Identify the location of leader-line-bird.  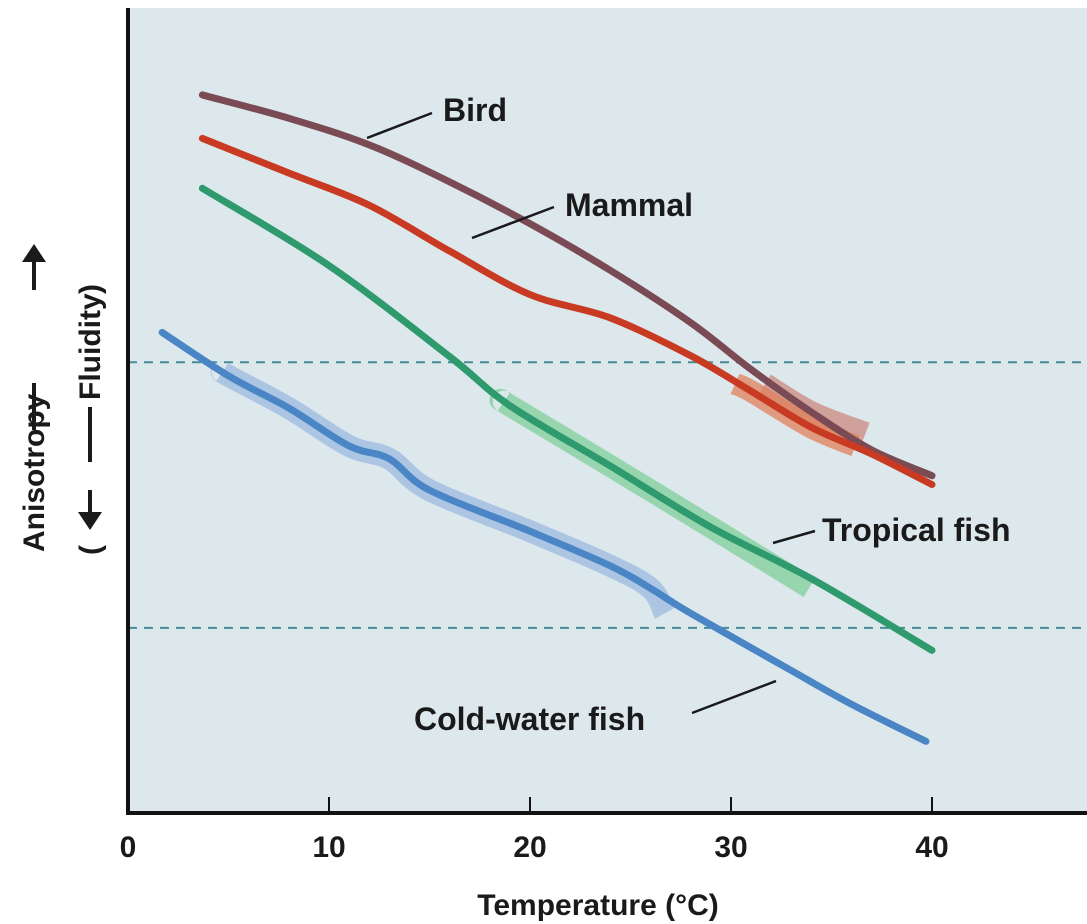
(399, 125).